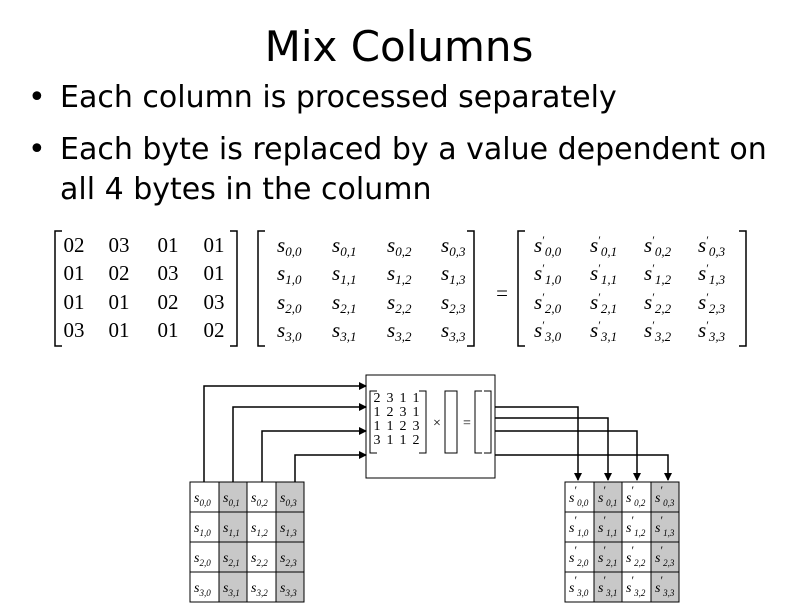 The image size is (798, 606). I want to click on input-state-grid-cell-label: s0,1, so click(231, 499).